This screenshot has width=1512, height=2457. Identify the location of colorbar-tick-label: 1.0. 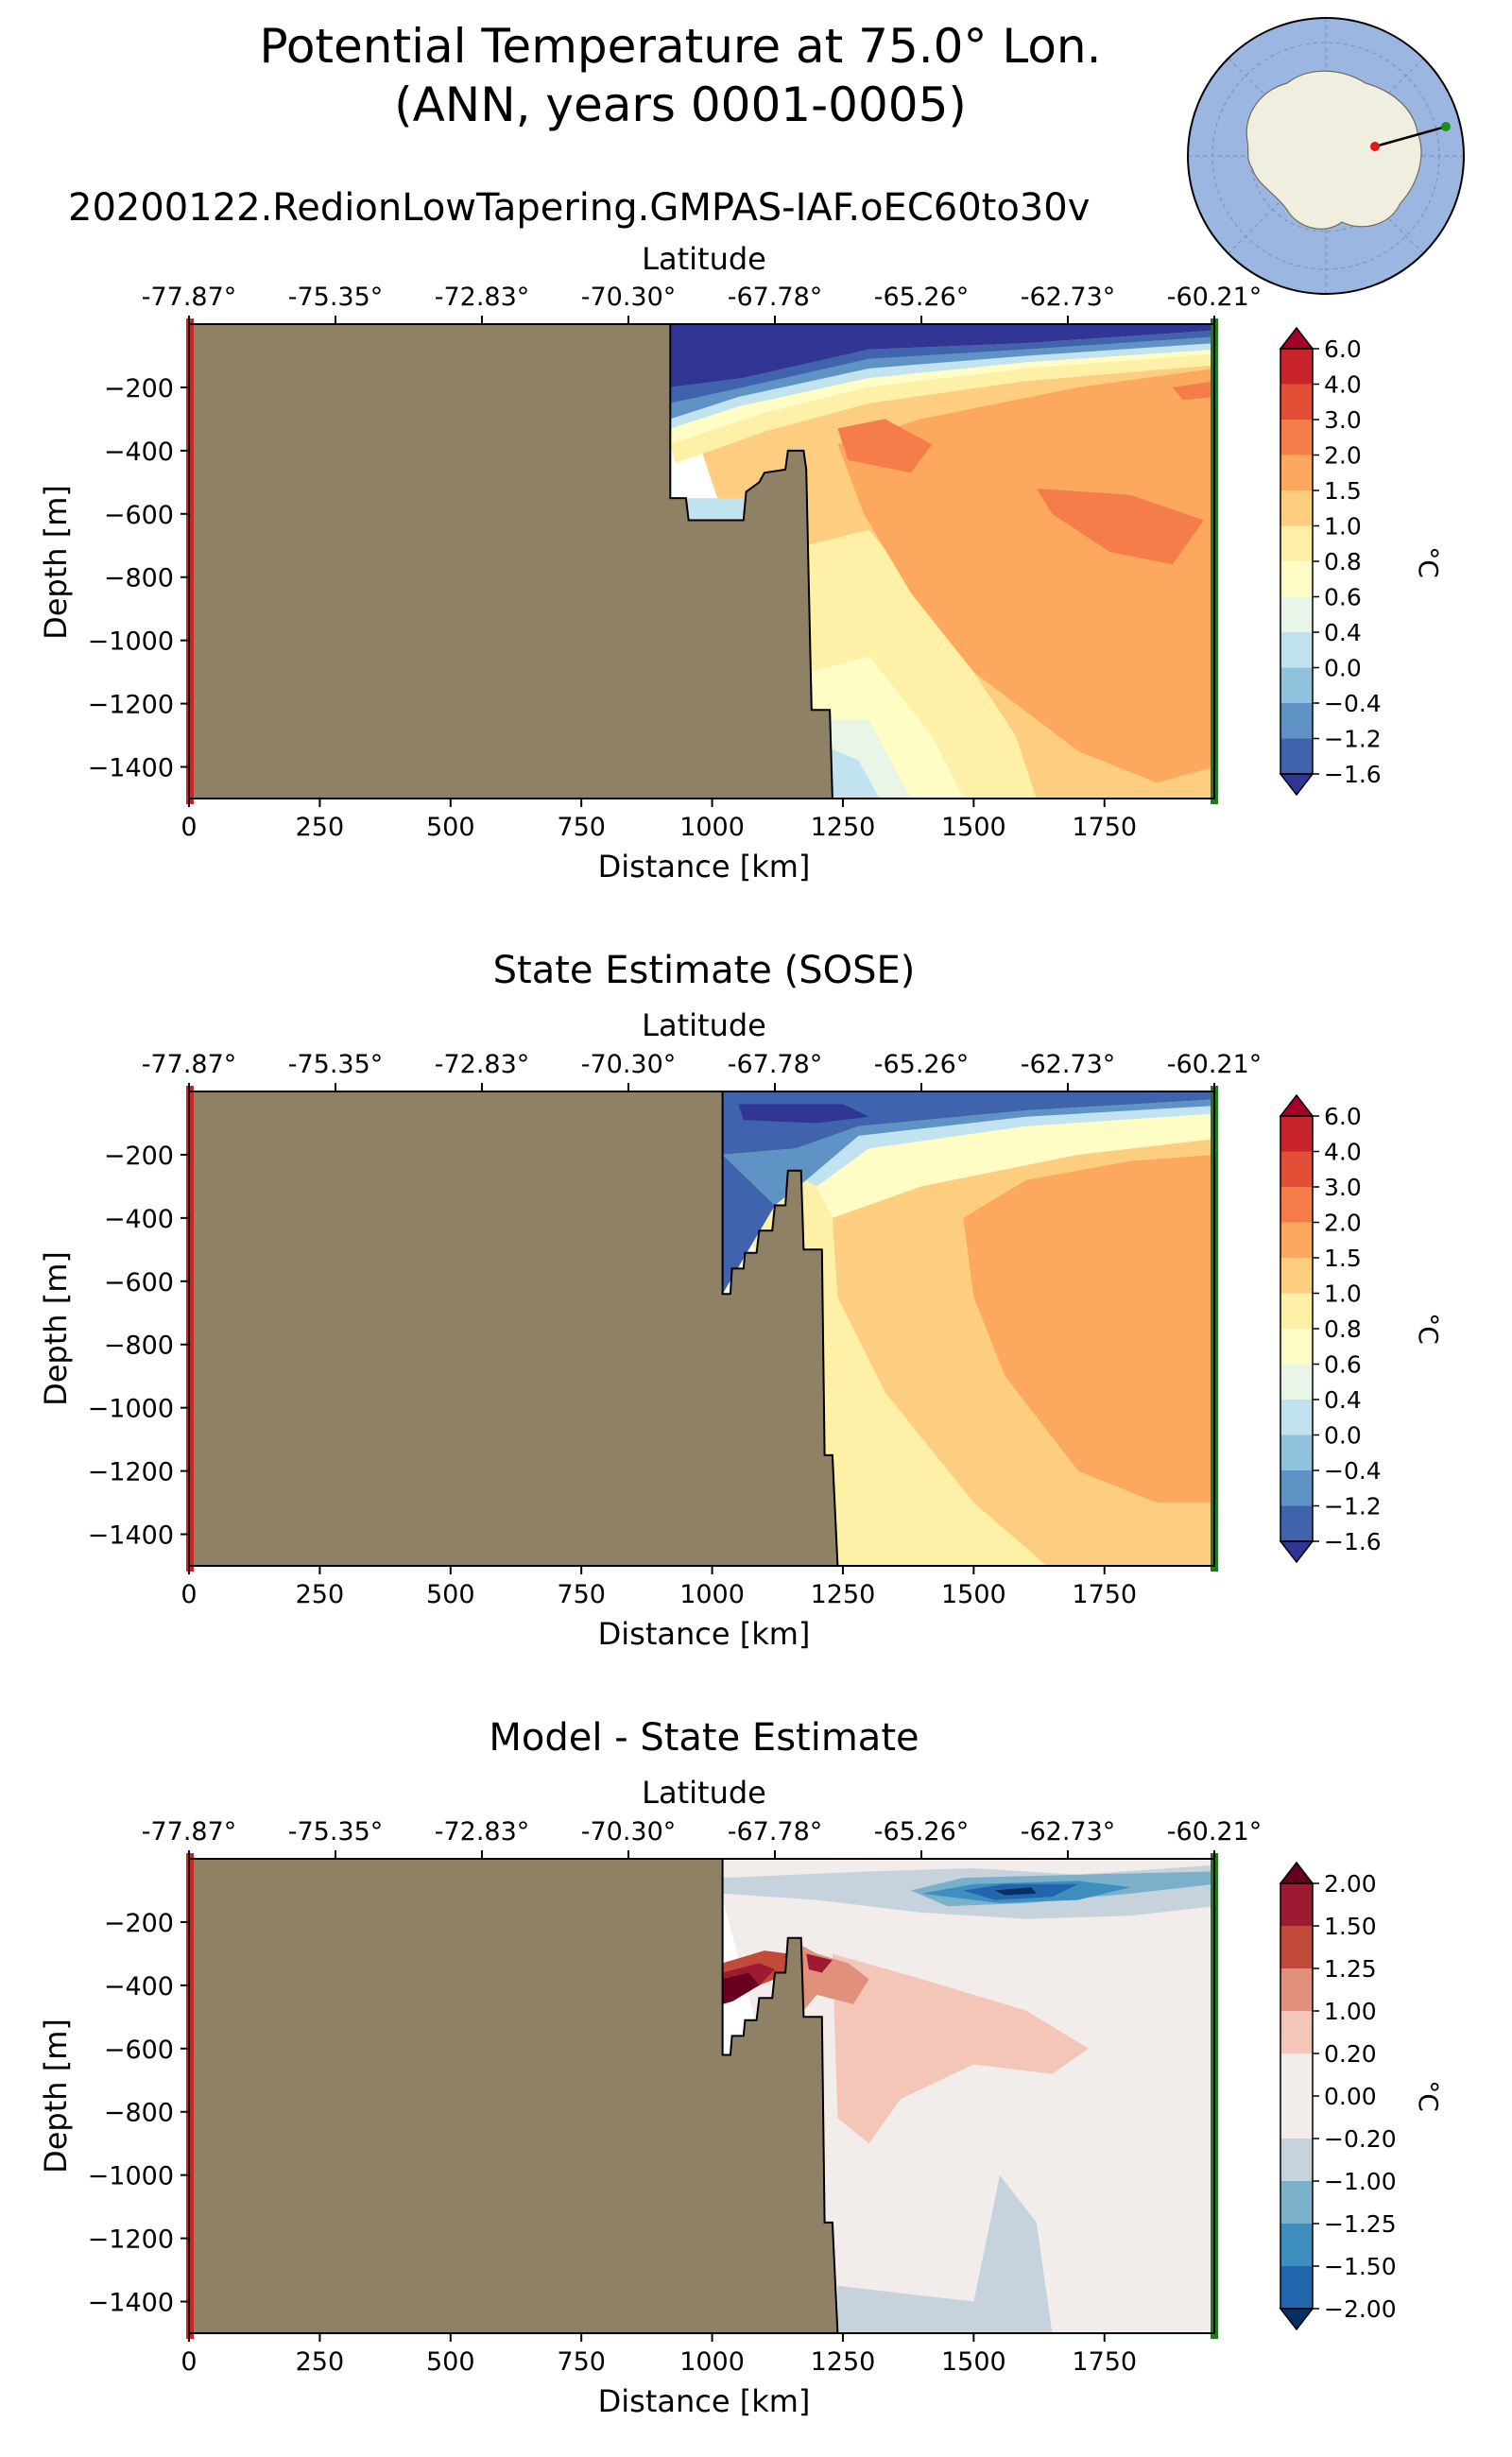
(1343, 527).